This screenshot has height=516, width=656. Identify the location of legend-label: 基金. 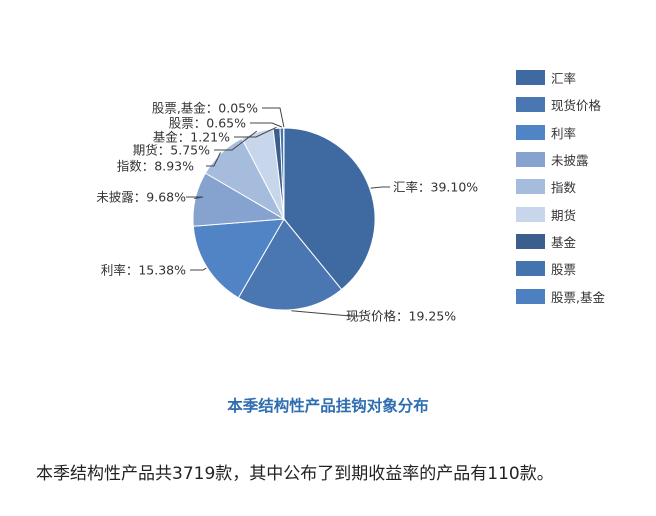
(564, 242).